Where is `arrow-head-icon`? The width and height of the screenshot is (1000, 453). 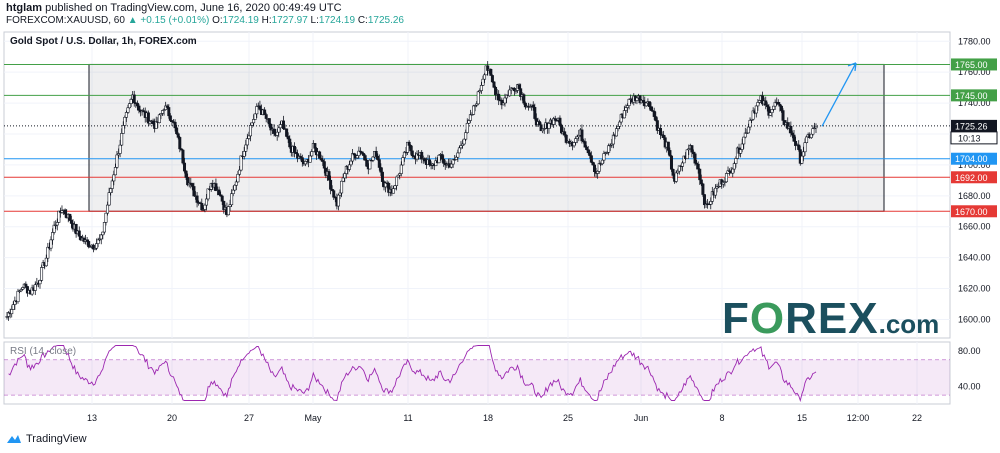
arrow-head-icon is located at coordinates (852, 66).